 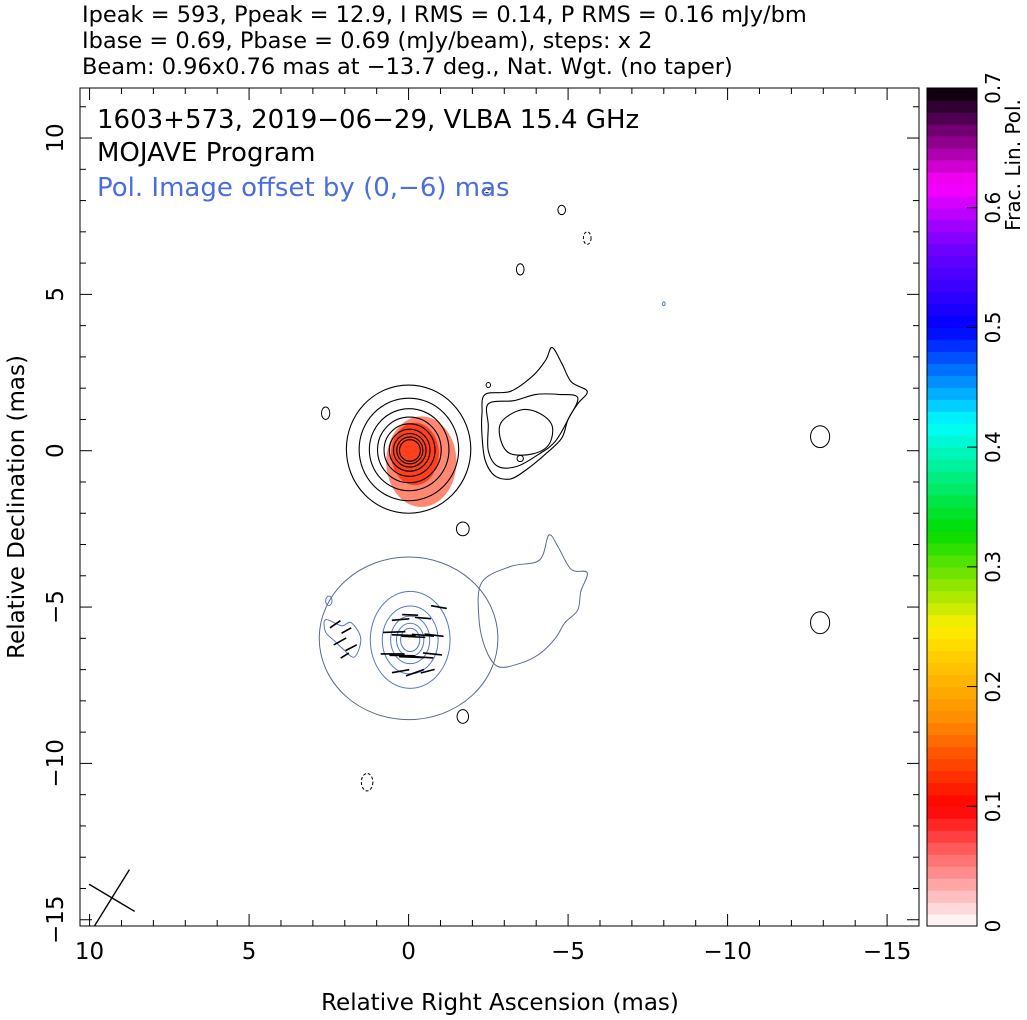 What do you see at coordinates (56, 137) in the screenshot?
I see `y-tick-label: 10` at bounding box center [56, 137].